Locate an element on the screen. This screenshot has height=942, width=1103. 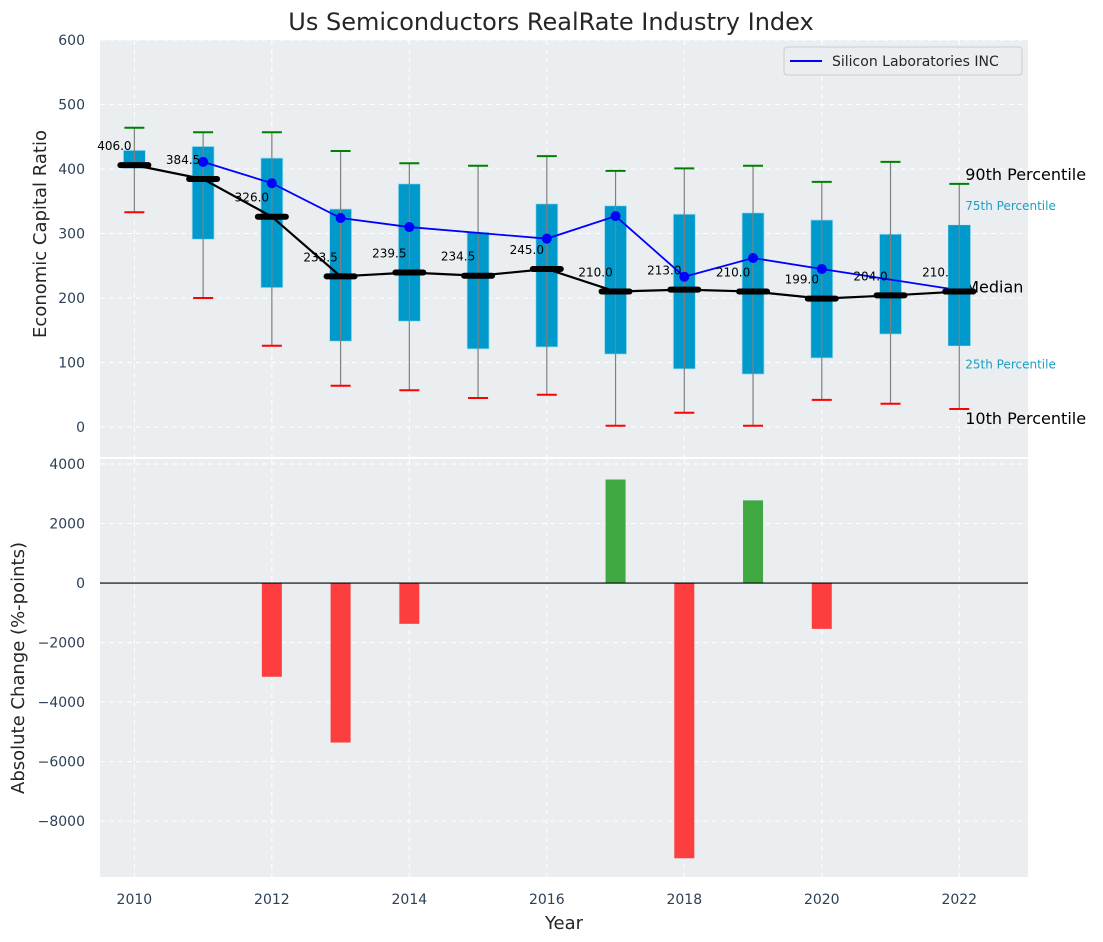
box-2021 is located at coordinates (890, 282).